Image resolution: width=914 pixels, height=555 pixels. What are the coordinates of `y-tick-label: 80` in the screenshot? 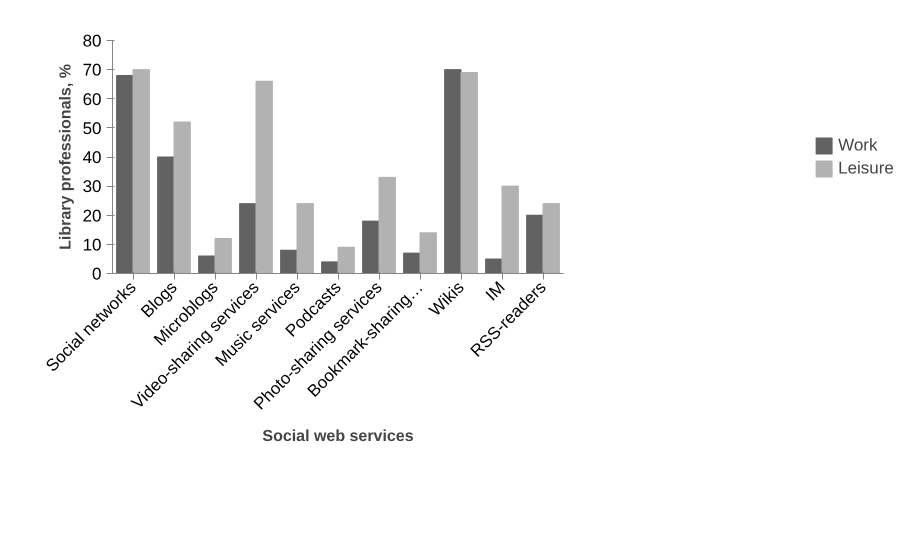 It's located at (92, 41).